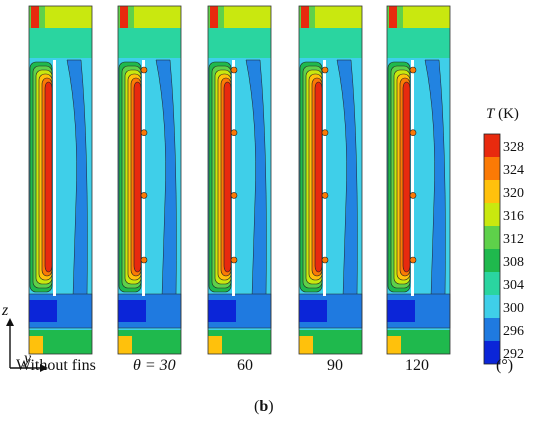 This screenshot has height=433, width=550. Describe the element at coordinates (513, 239) in the screenshot. I see `legend-tick: 312` at that location.